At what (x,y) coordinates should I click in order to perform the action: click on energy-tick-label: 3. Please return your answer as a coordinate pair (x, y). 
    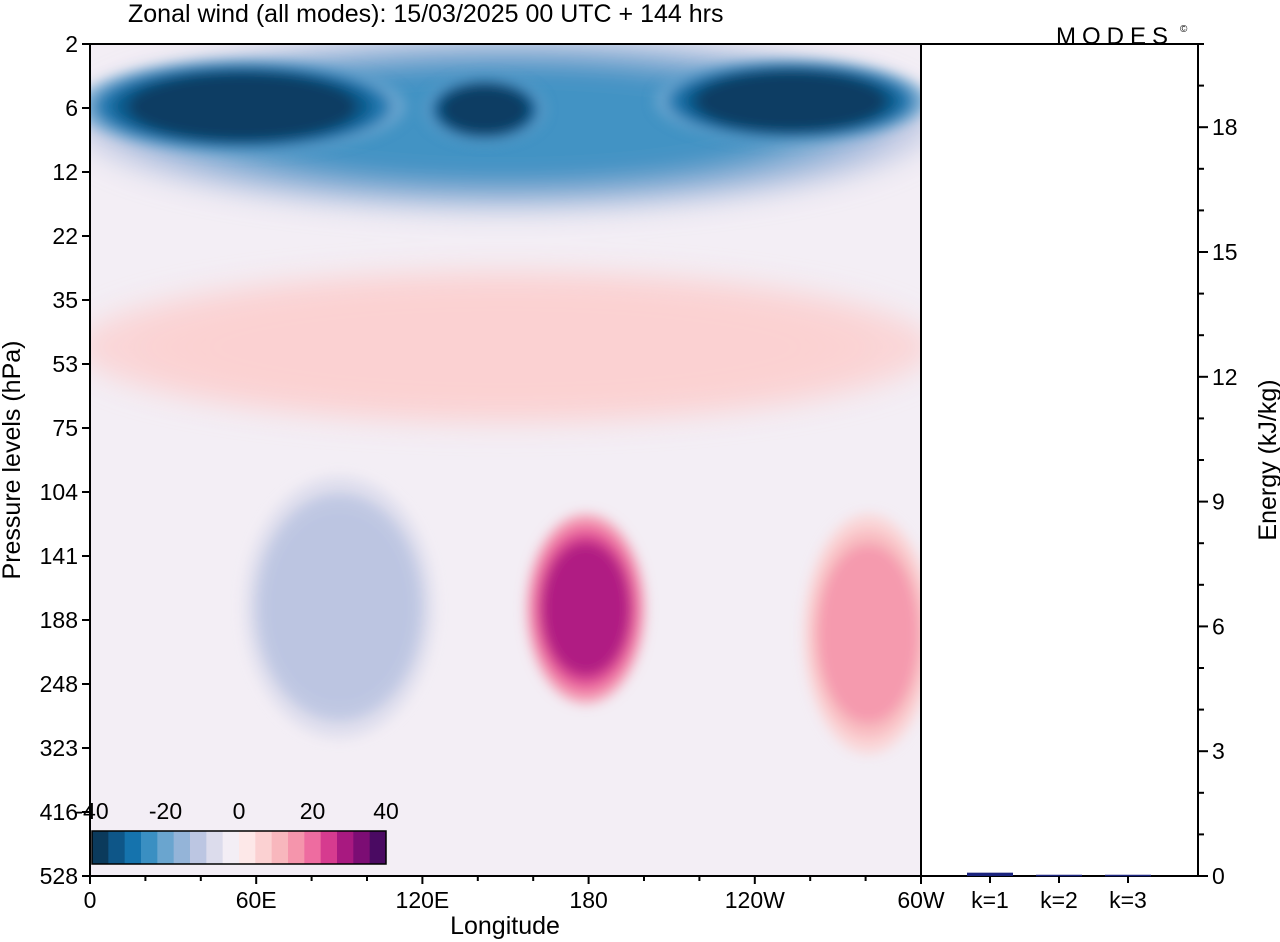
    Looking at the image, I should click on (1218, 751).